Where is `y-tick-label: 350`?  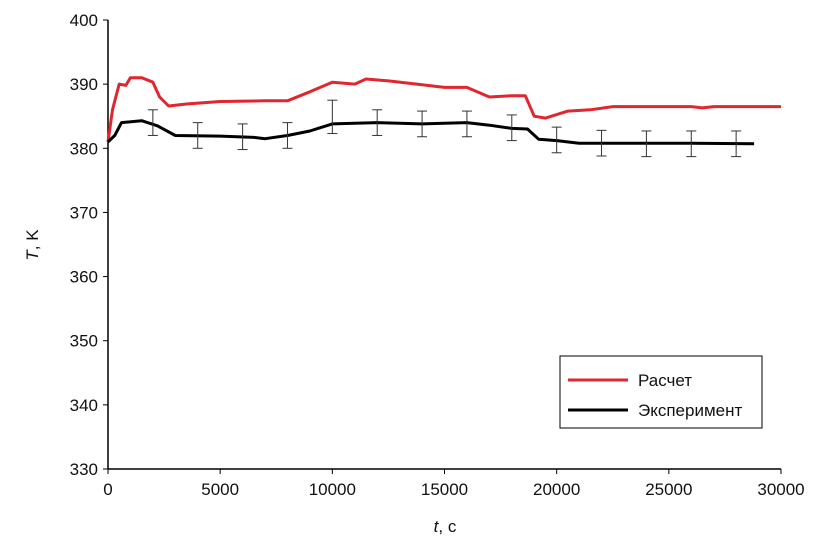 y-tick-label: 350 is located at coordinates (84, 341).